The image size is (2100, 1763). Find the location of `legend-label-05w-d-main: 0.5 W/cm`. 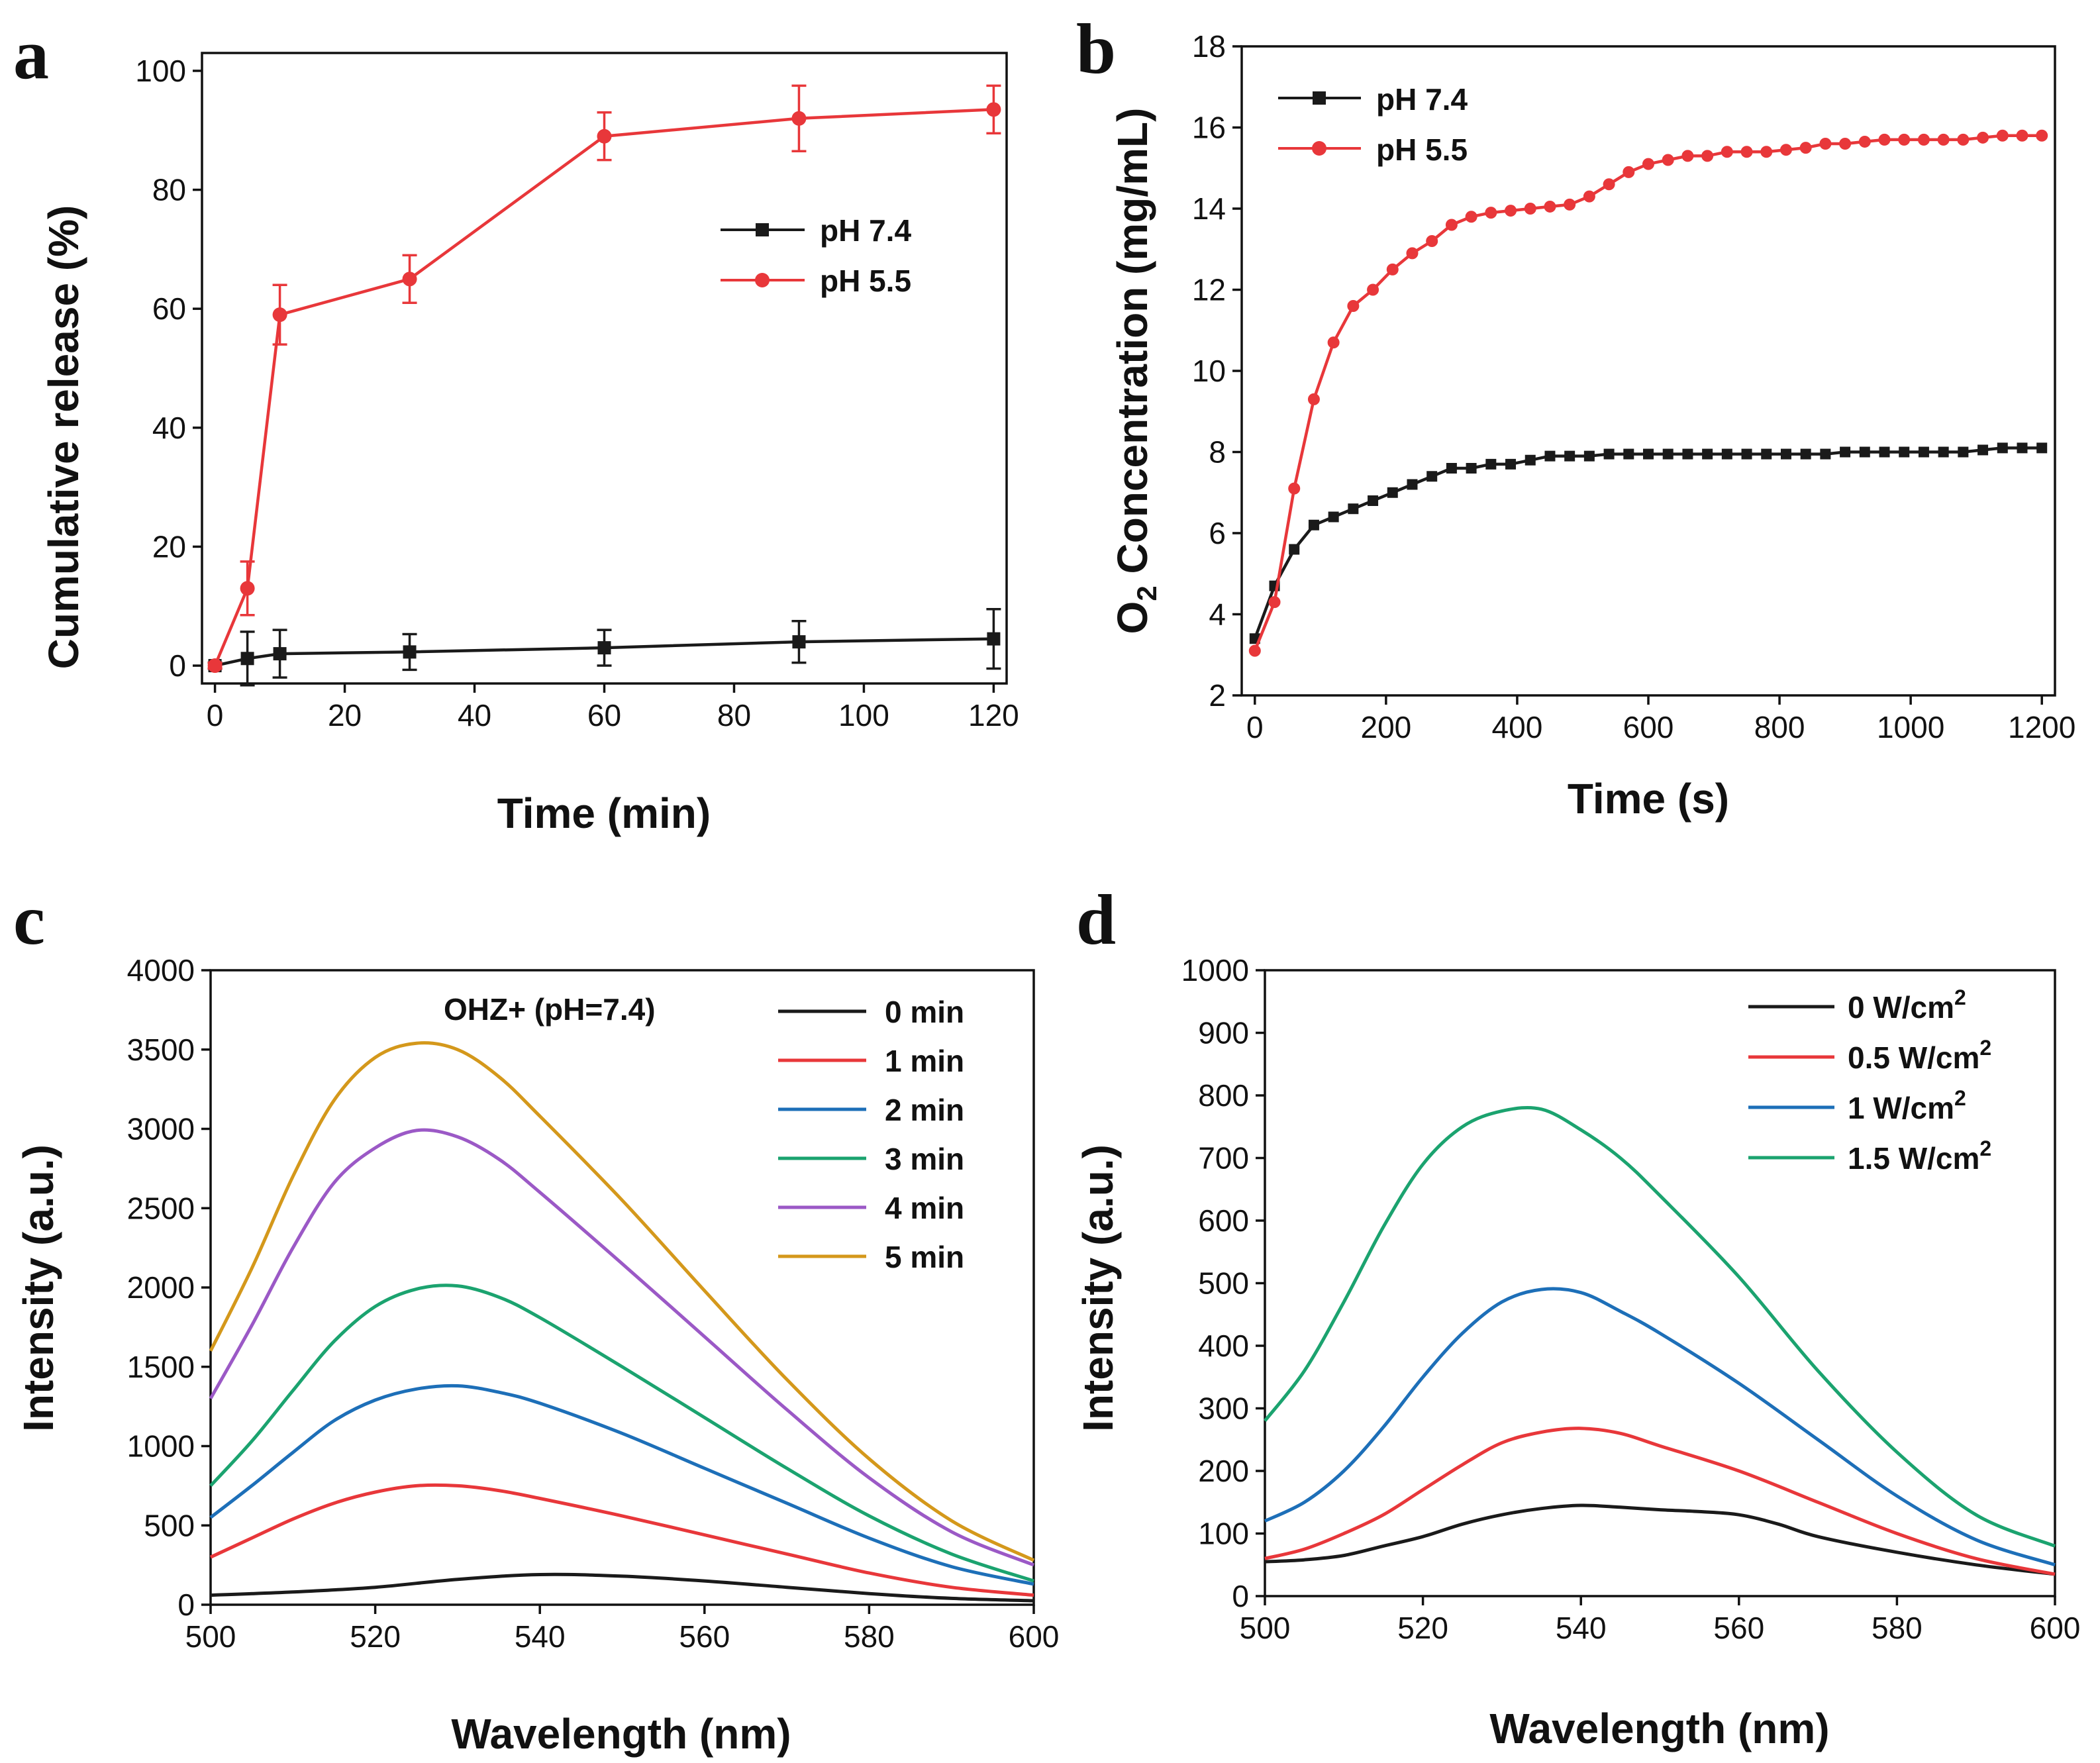

legend-label-05w-d-main: 0.5 W/cm is located at coordinates (1914, 1058).